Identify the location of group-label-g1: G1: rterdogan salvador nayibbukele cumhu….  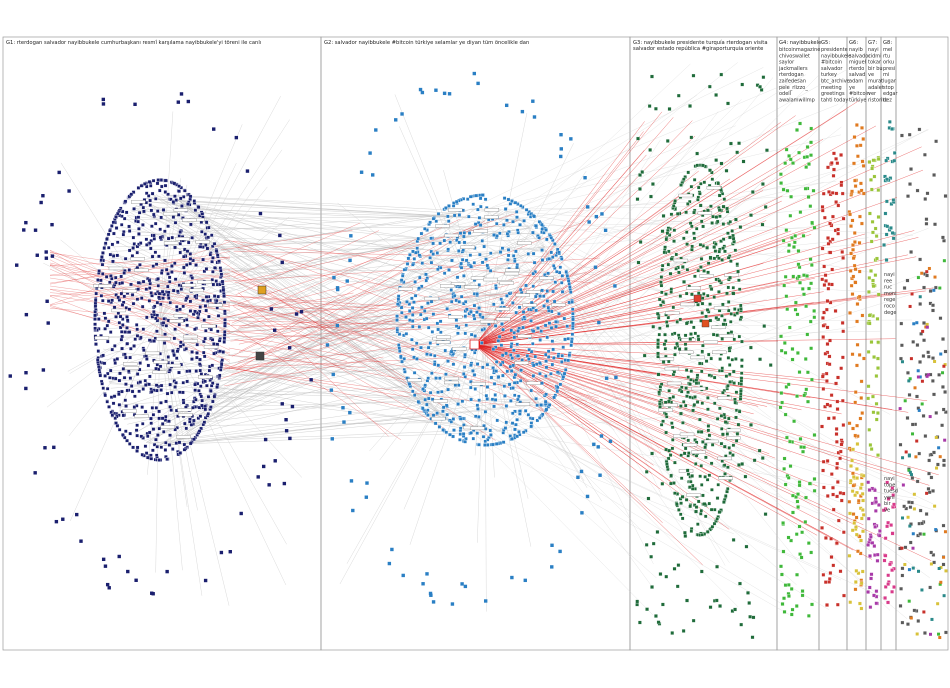
(133, 42).